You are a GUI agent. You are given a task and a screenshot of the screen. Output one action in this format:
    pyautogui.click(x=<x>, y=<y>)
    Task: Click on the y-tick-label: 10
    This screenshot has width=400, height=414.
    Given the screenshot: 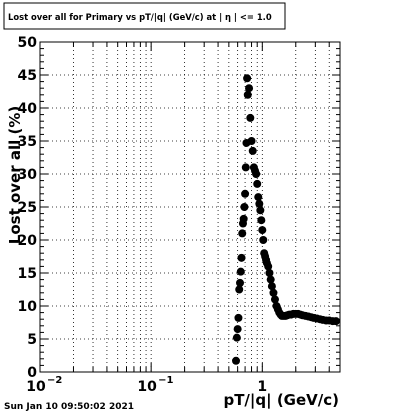 What is the action you would take?
    pyautogui.click(x=28, y=307)
    